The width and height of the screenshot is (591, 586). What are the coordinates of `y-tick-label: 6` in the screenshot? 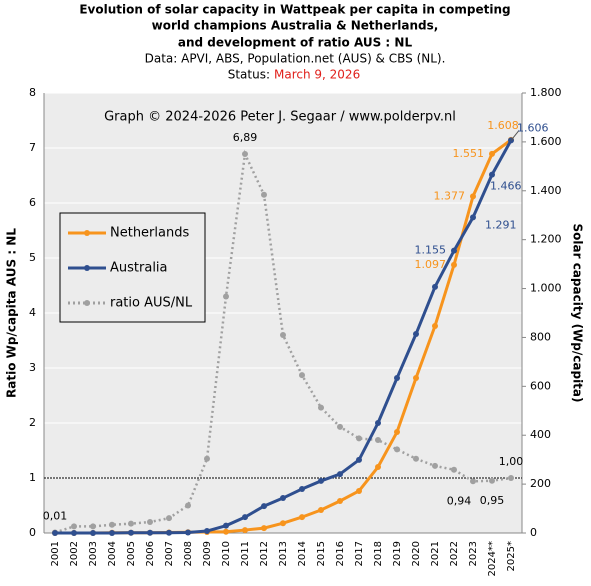 It's located at (32, 202).